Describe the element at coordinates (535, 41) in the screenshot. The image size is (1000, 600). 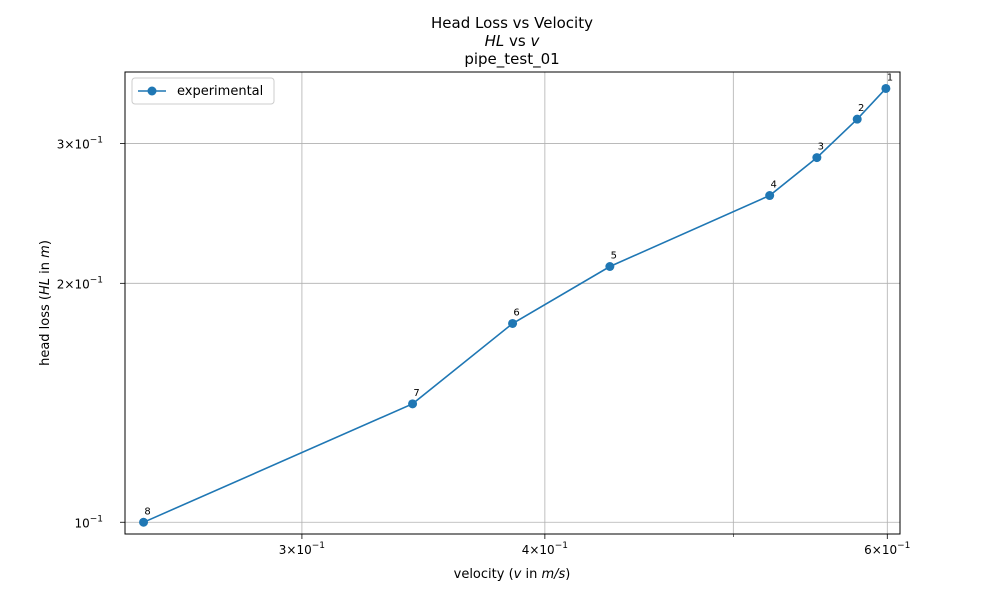
I see `subtitle-part: v` at that location.